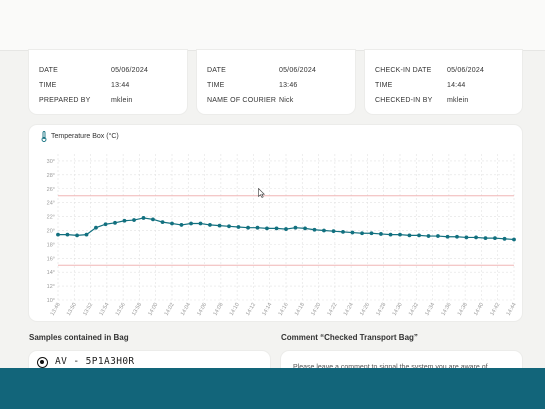 This screenshot has width=545, height=409. Describe the element at coordinates (365, 309) in the screenshot. I see `x-tick-label: 14:26` at that location.